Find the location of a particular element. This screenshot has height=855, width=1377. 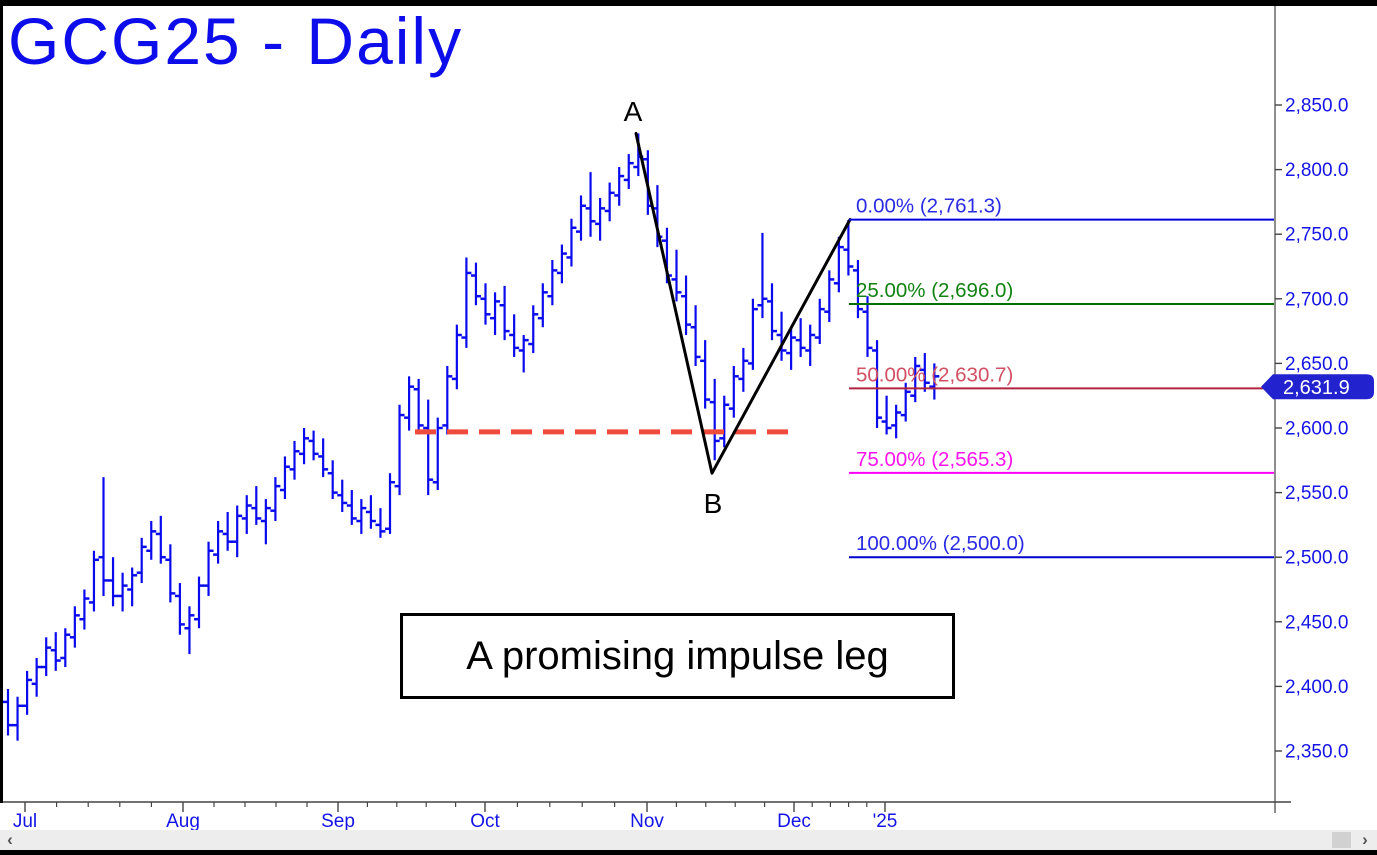

y-axis-label: 2,800.0 is located at coordinates (1316, 170).